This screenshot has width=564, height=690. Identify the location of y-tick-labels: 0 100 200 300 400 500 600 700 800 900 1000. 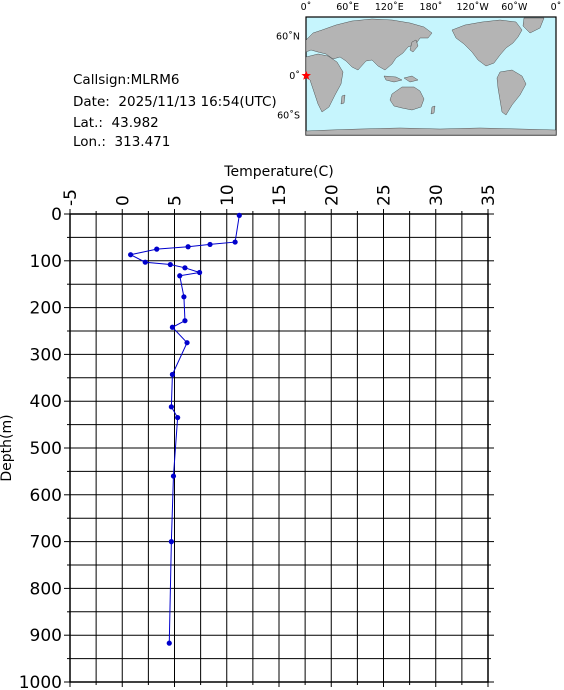
(40, 447).